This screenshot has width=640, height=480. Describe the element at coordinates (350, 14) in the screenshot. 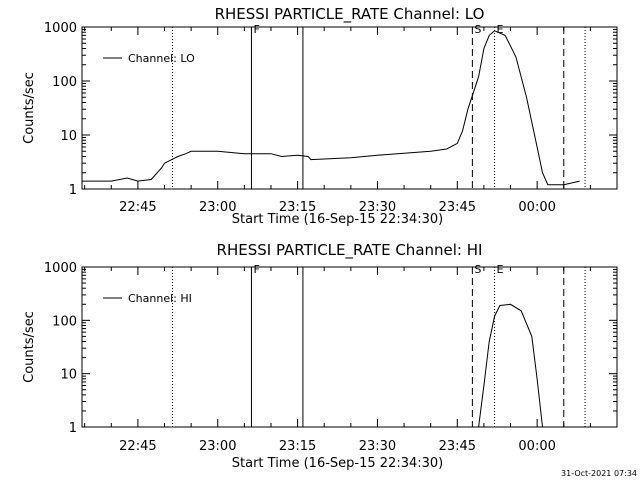

I see `chart-title: RHESSI PARTICLE_RATE Channel: LO` at that location.